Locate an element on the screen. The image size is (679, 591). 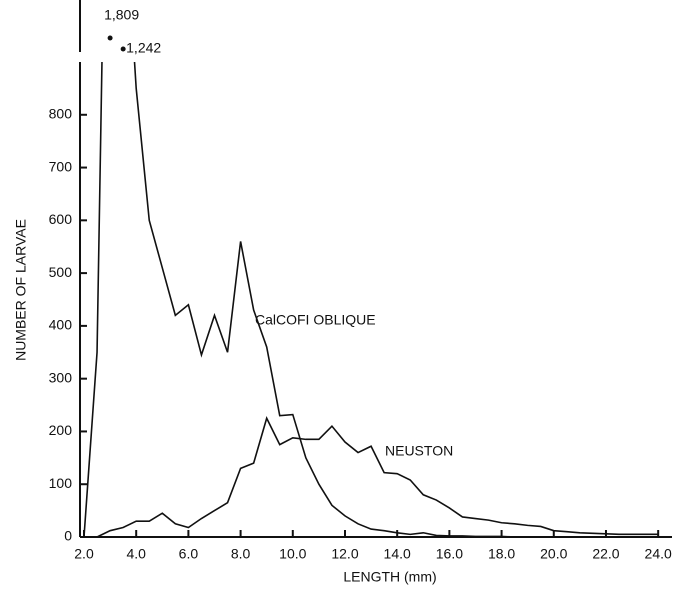
y-tick-label: 300 is located at coordinates (61, 377).